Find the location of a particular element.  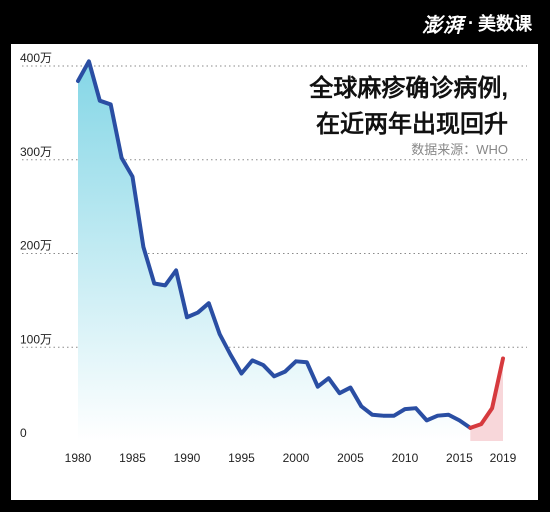

y-tick-label: 400万 is located at coordinates (36, 58).